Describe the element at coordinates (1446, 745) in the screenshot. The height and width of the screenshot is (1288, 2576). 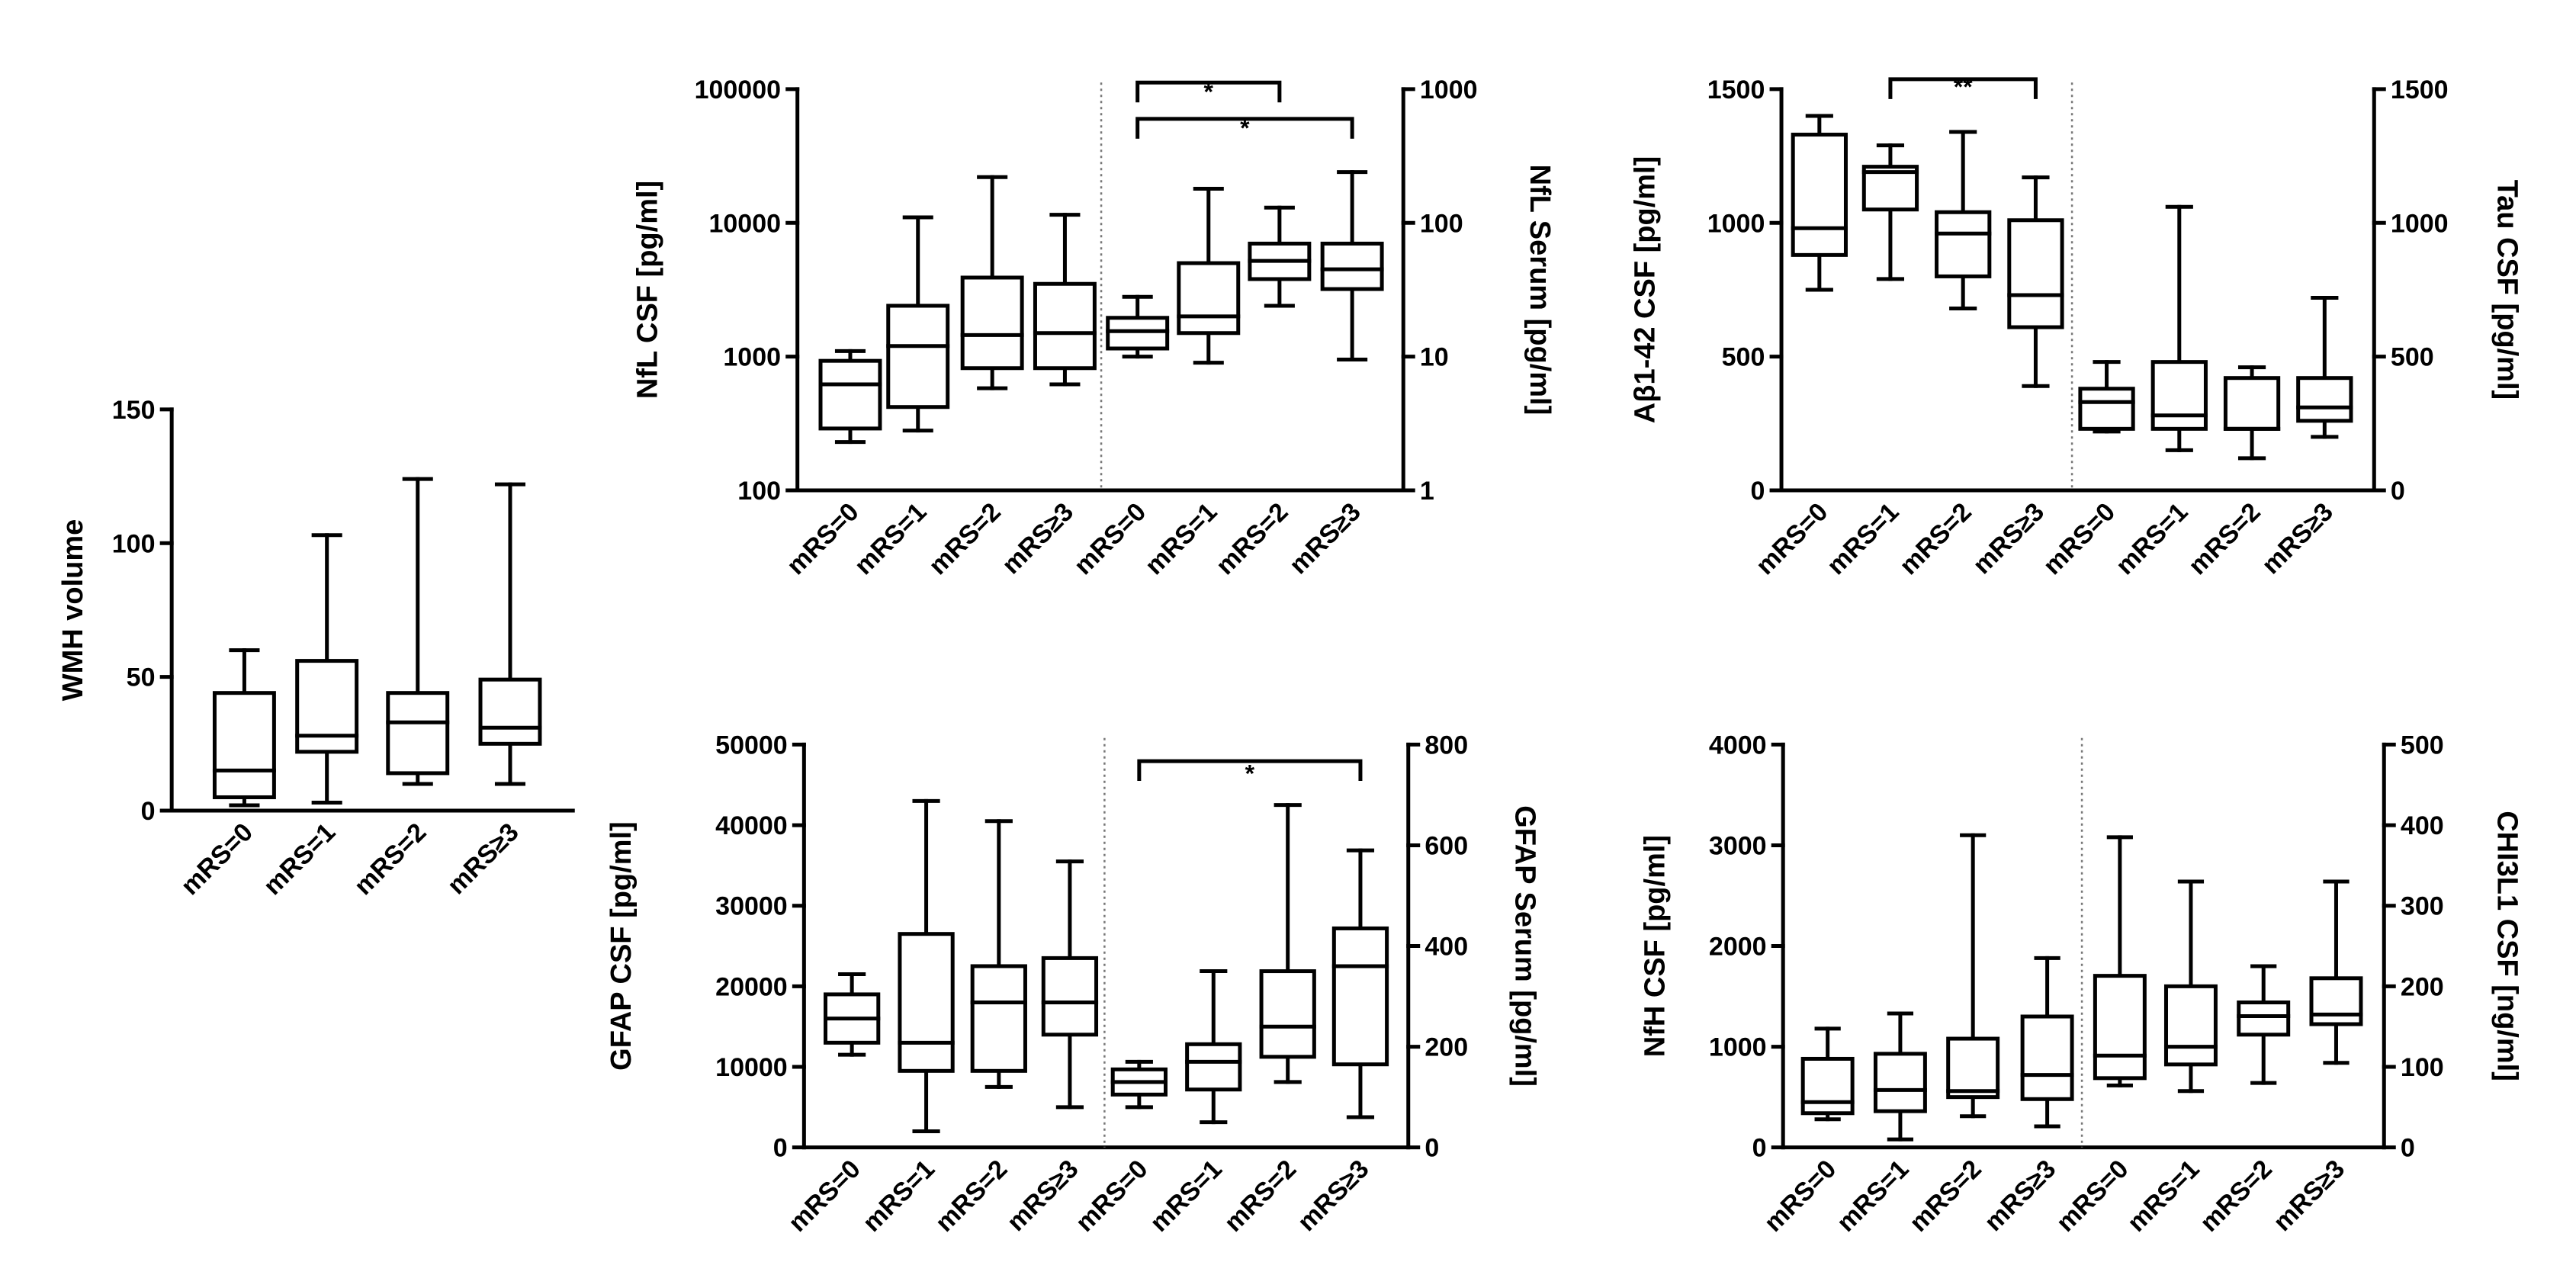
I see `y2-tick-label: 800` at that location.